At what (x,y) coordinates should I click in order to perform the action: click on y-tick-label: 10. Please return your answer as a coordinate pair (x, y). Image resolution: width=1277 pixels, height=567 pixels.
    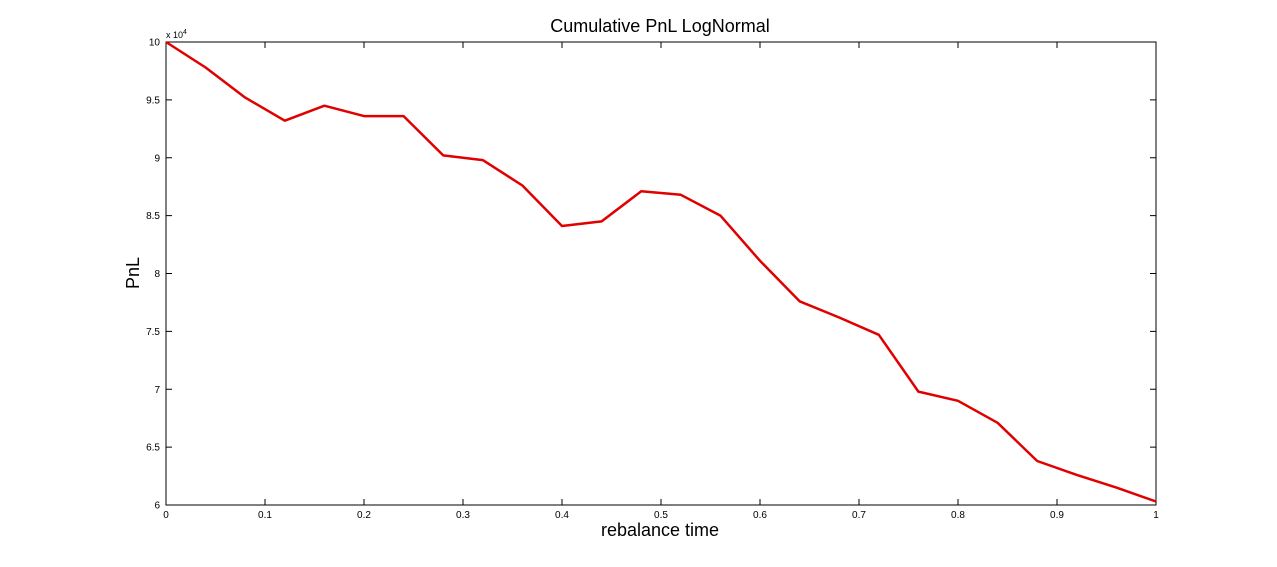
    Looking at the image, I should click on (155, 43).